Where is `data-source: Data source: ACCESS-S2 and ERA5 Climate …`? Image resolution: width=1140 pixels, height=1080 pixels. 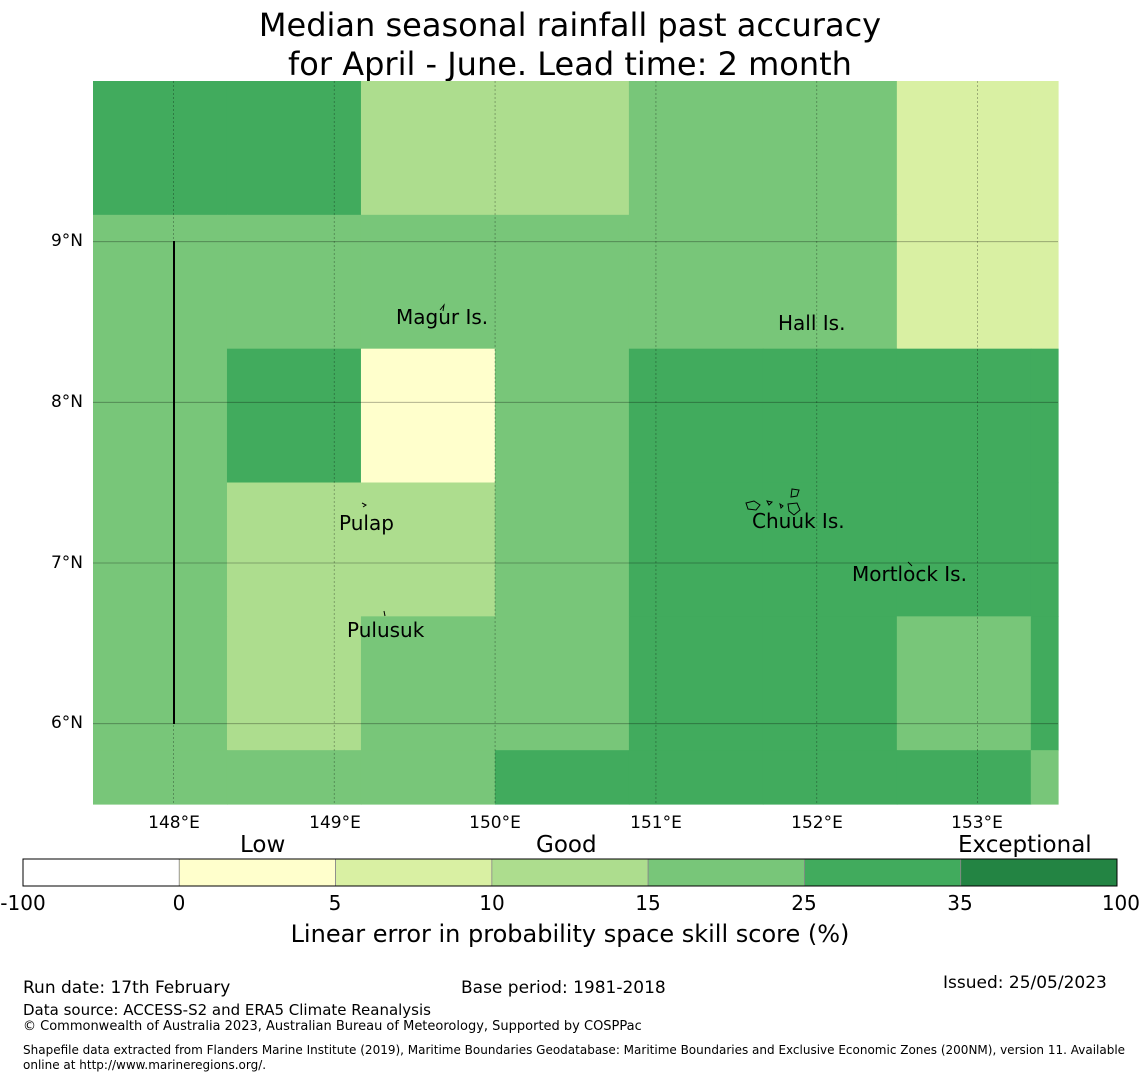
data-source: Data source: ACCESS-S2 and ERA5 Climate … is located at coordinates (227, 1010).